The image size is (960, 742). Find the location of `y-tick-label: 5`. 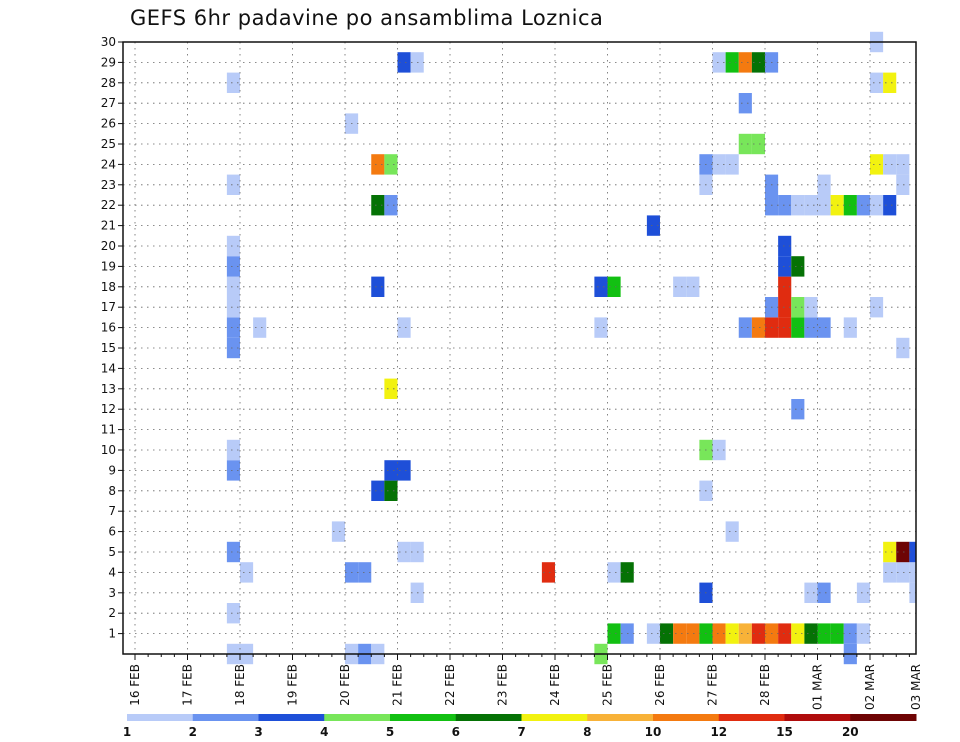

y-tick-label: 5 is located at coordinates (112, 552).